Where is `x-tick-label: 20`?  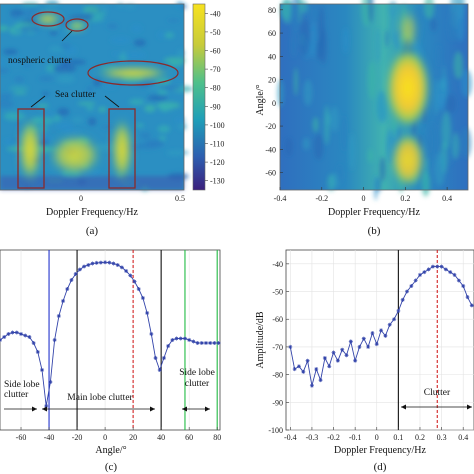
x-tick-label: 20 is located at coordinates (133, 437).